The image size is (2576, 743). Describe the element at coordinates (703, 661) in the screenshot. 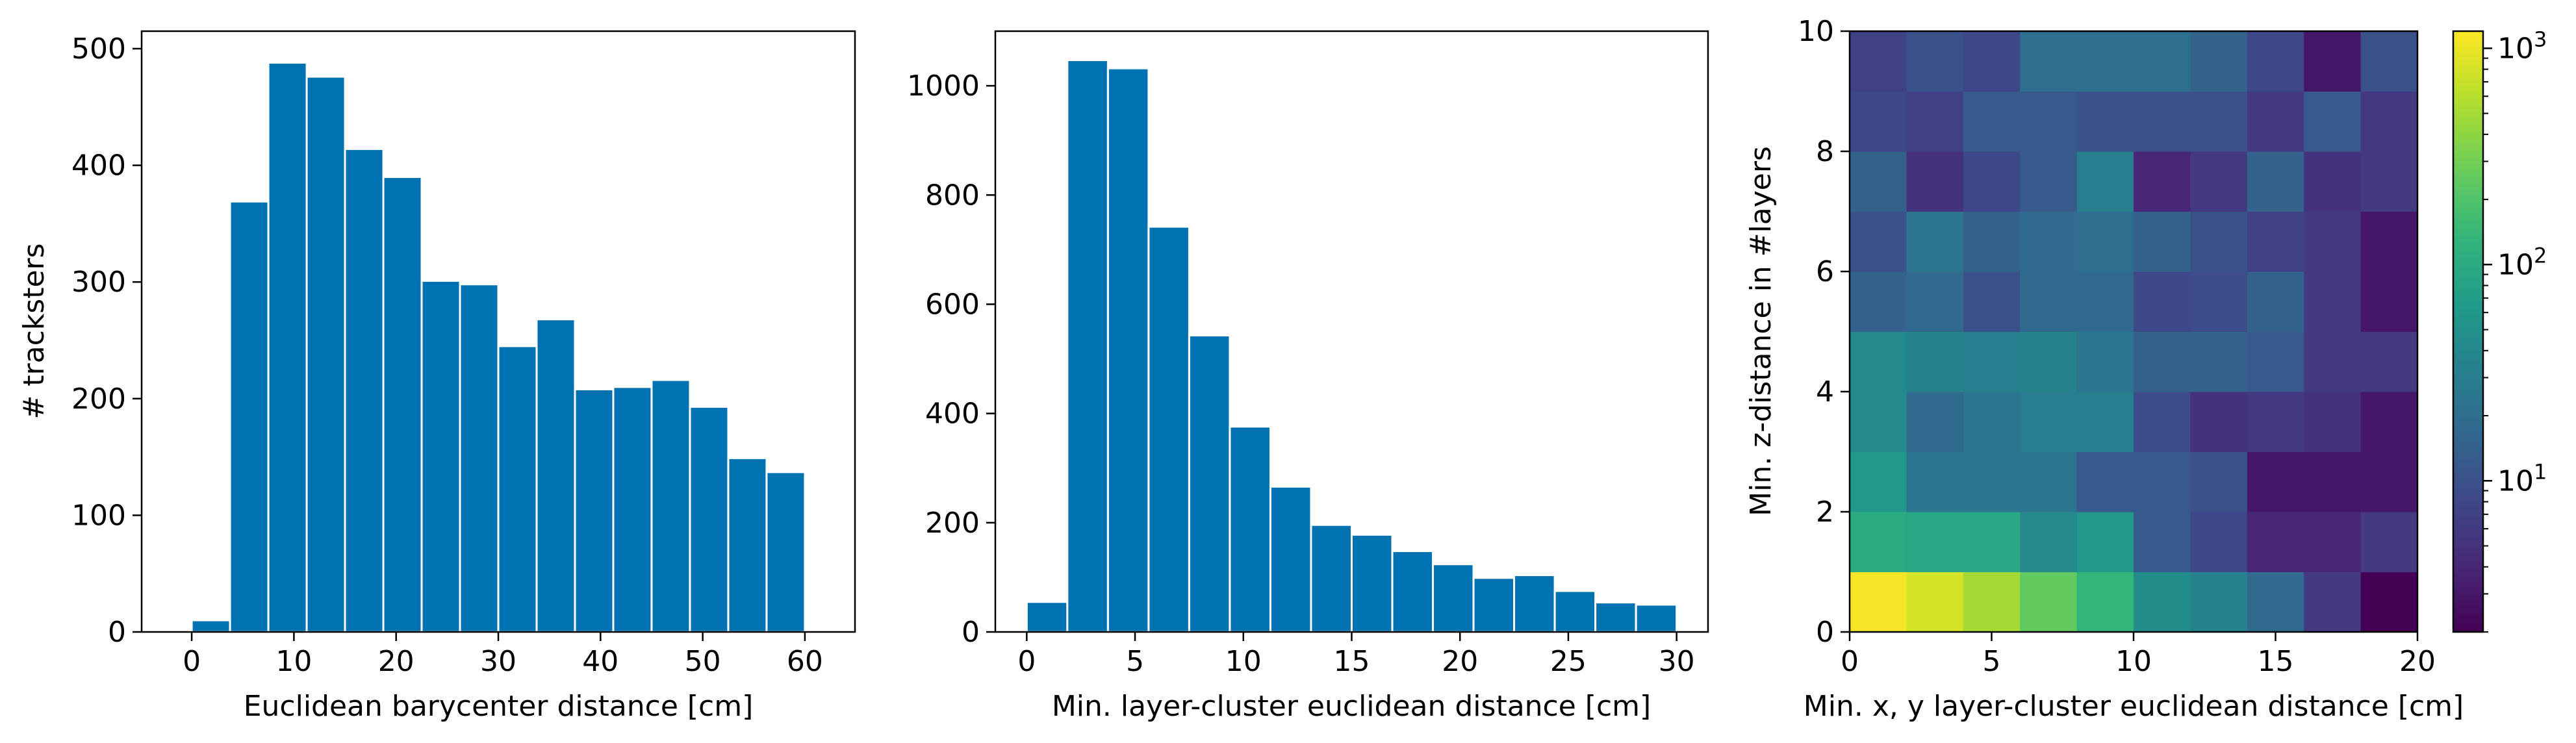

I see `x-tick-label: 50` at that location.